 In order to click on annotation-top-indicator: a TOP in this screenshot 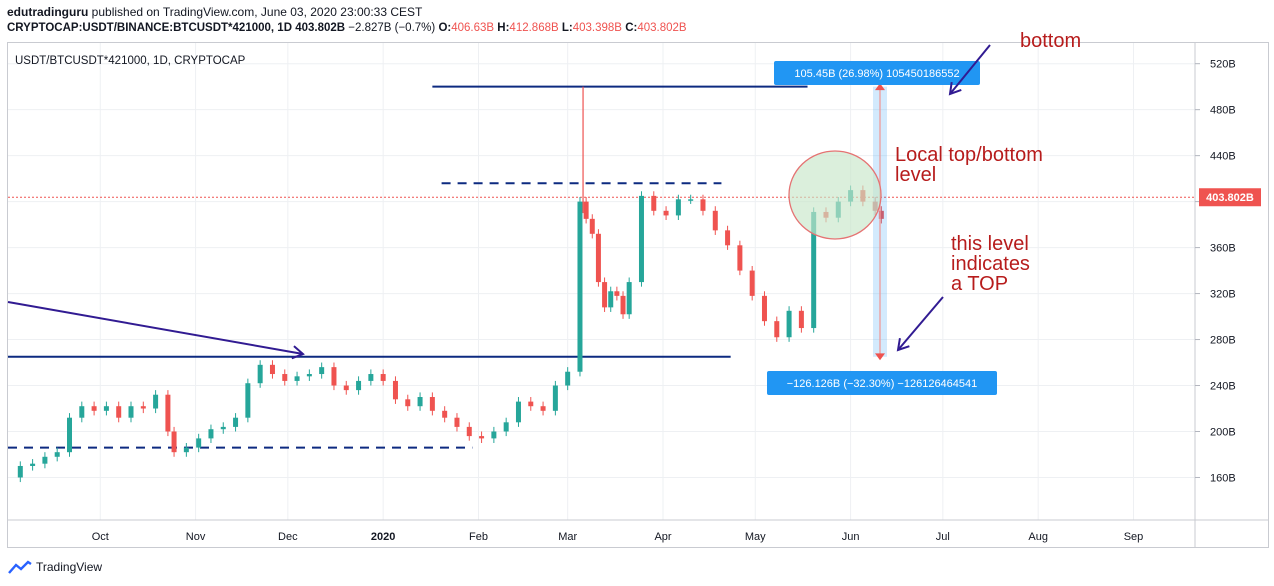, I will do `click(979, 284)`.